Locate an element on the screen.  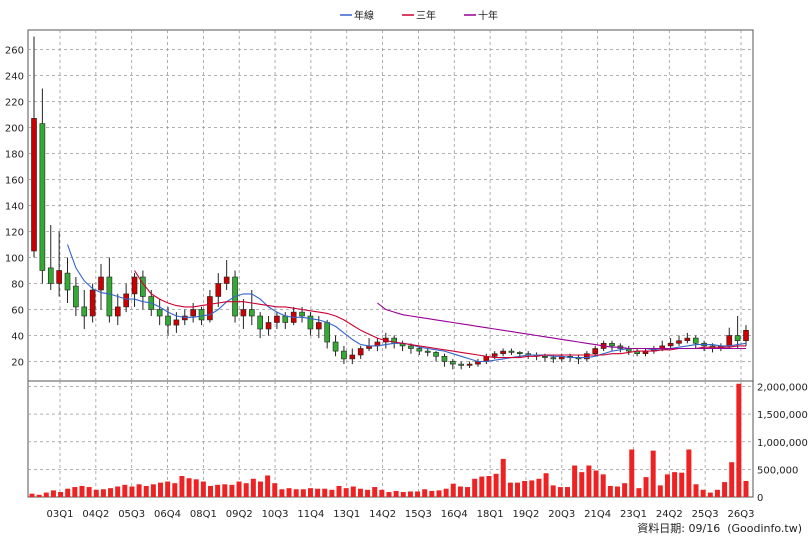
x-tick-label: 06Q4 is located at coordinates (167, 514).